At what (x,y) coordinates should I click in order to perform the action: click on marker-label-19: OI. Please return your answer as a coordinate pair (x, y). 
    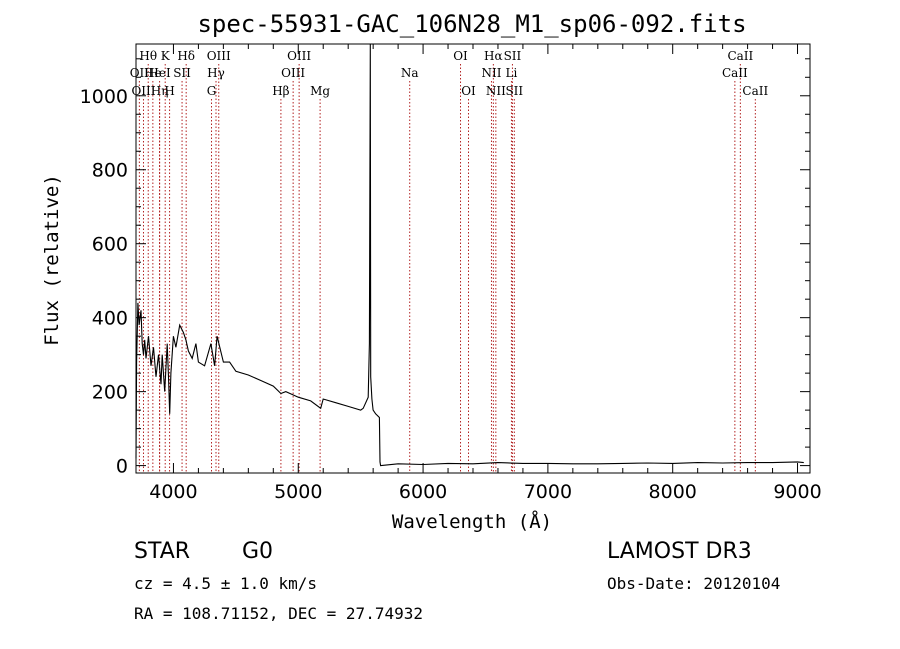
    Looking at the image, I should click on (468, 91).